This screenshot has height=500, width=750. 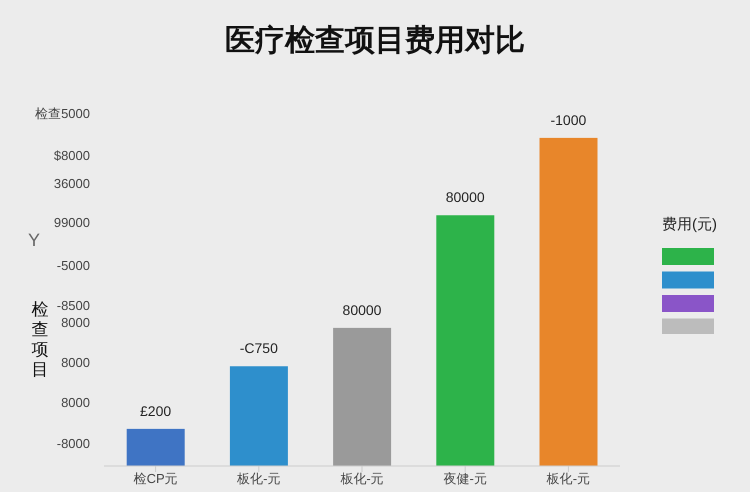 I want to click on text: $8000, so click(x=72, y=155).